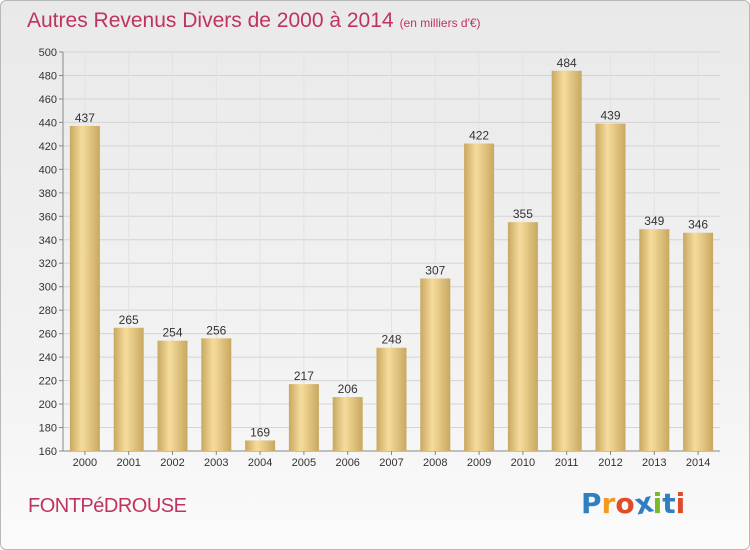 The image size is (750, 550). What do you see at coordinates (391, 340) in the screenshot?
I see `data-label: 248` at bounding box center [391, 340].